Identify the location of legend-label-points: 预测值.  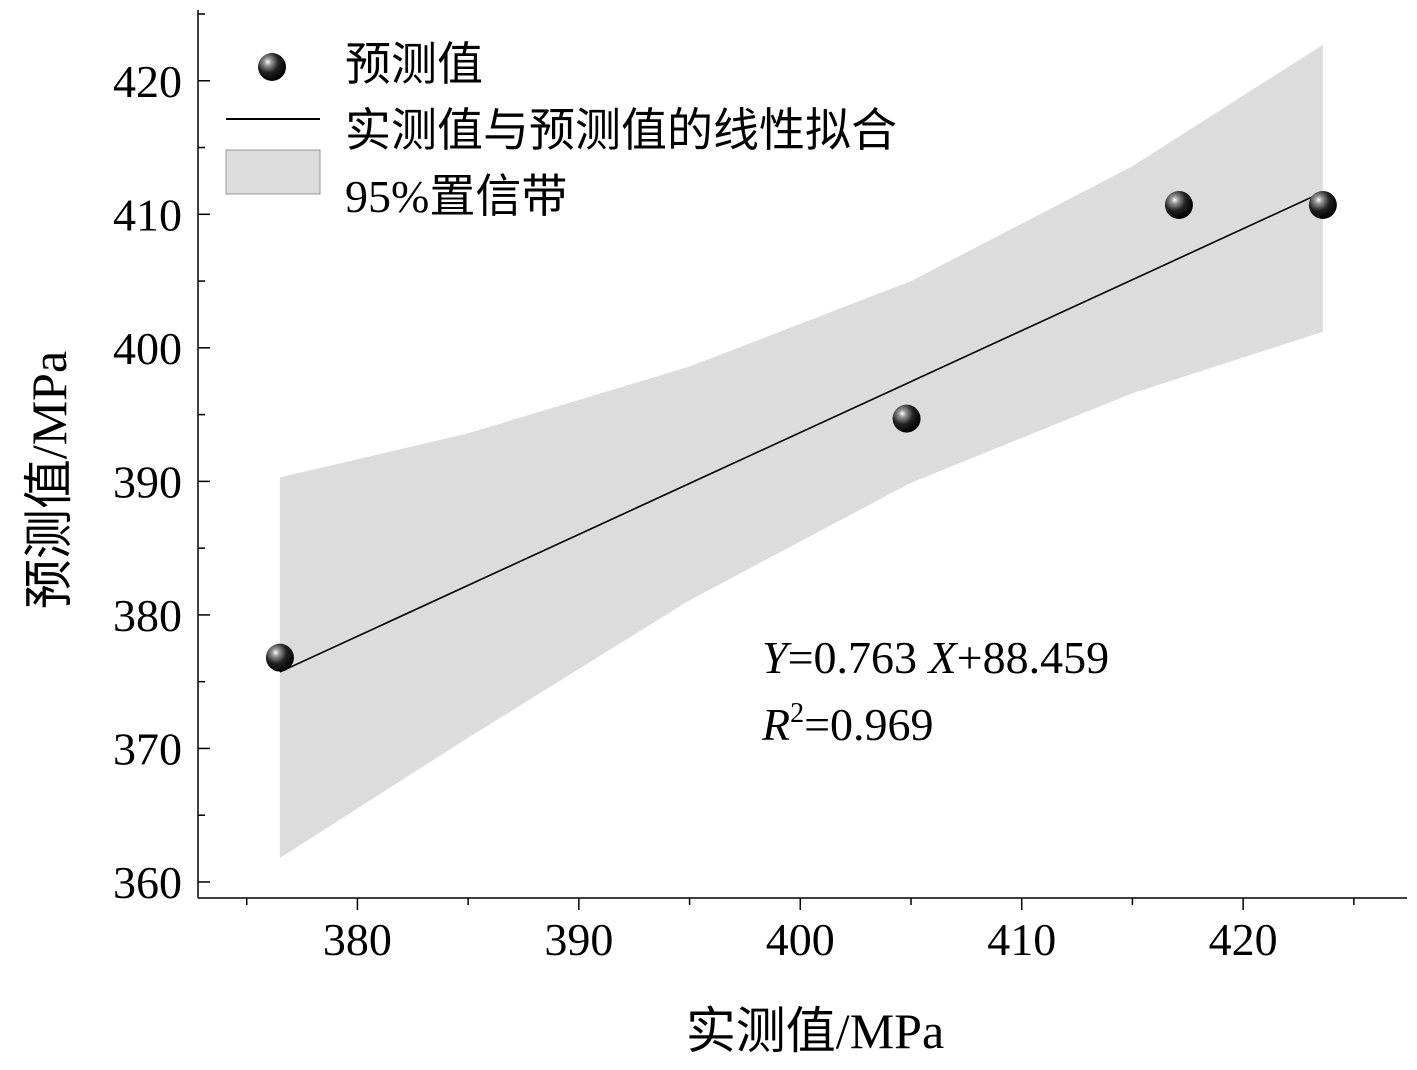
(414, 64).